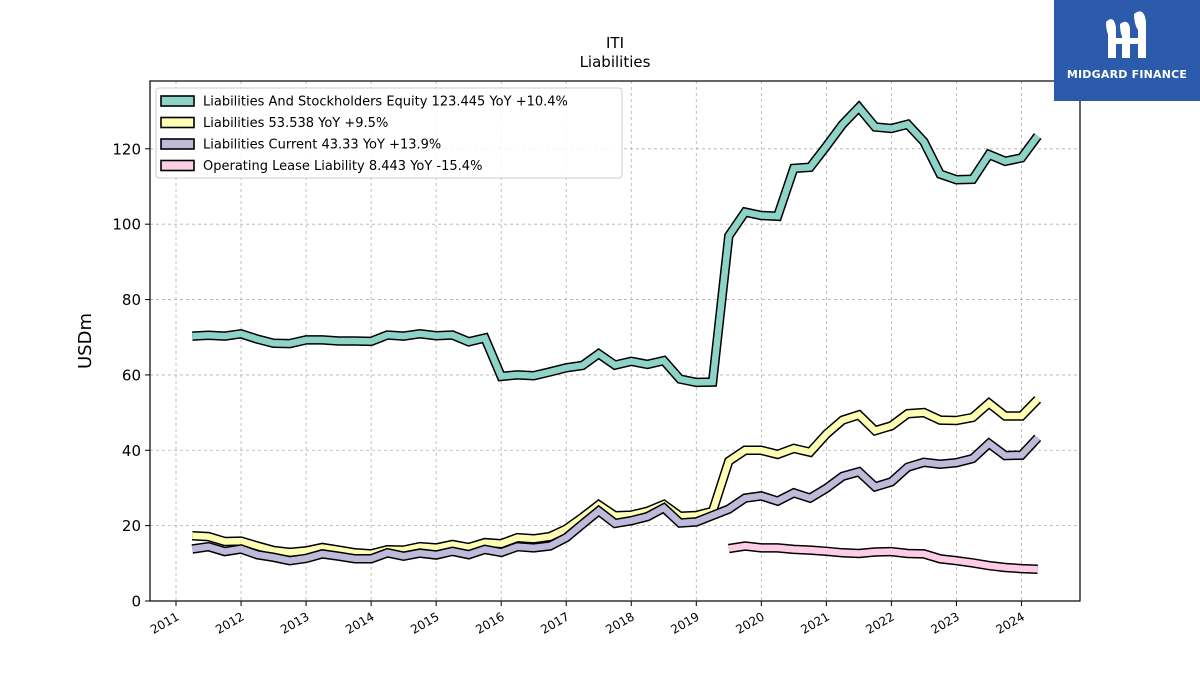  I want to click on x-tick-label: 2016, so click(489, 622).